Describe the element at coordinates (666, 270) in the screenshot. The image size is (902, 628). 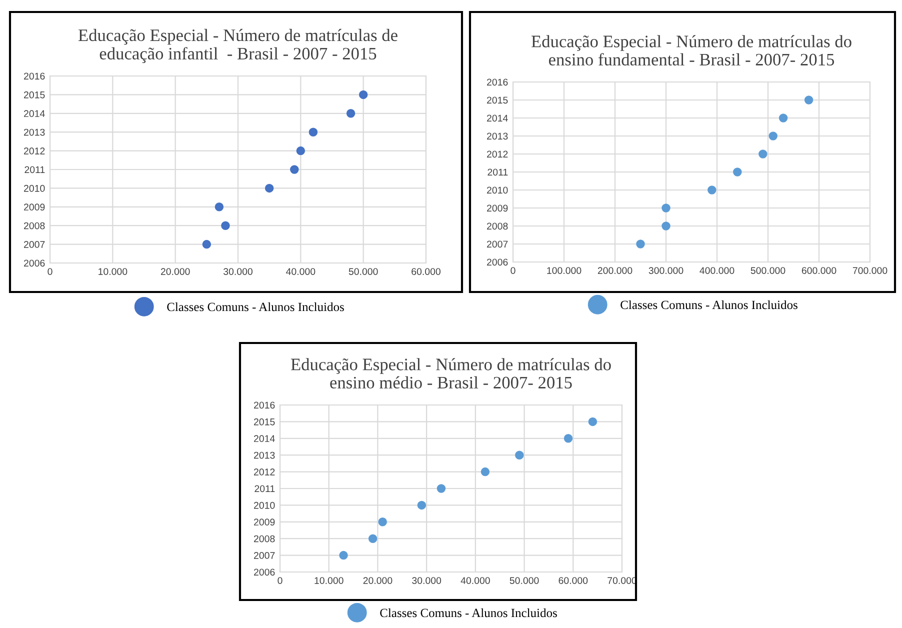
I see `x-tick-label: 300.000` at that location.